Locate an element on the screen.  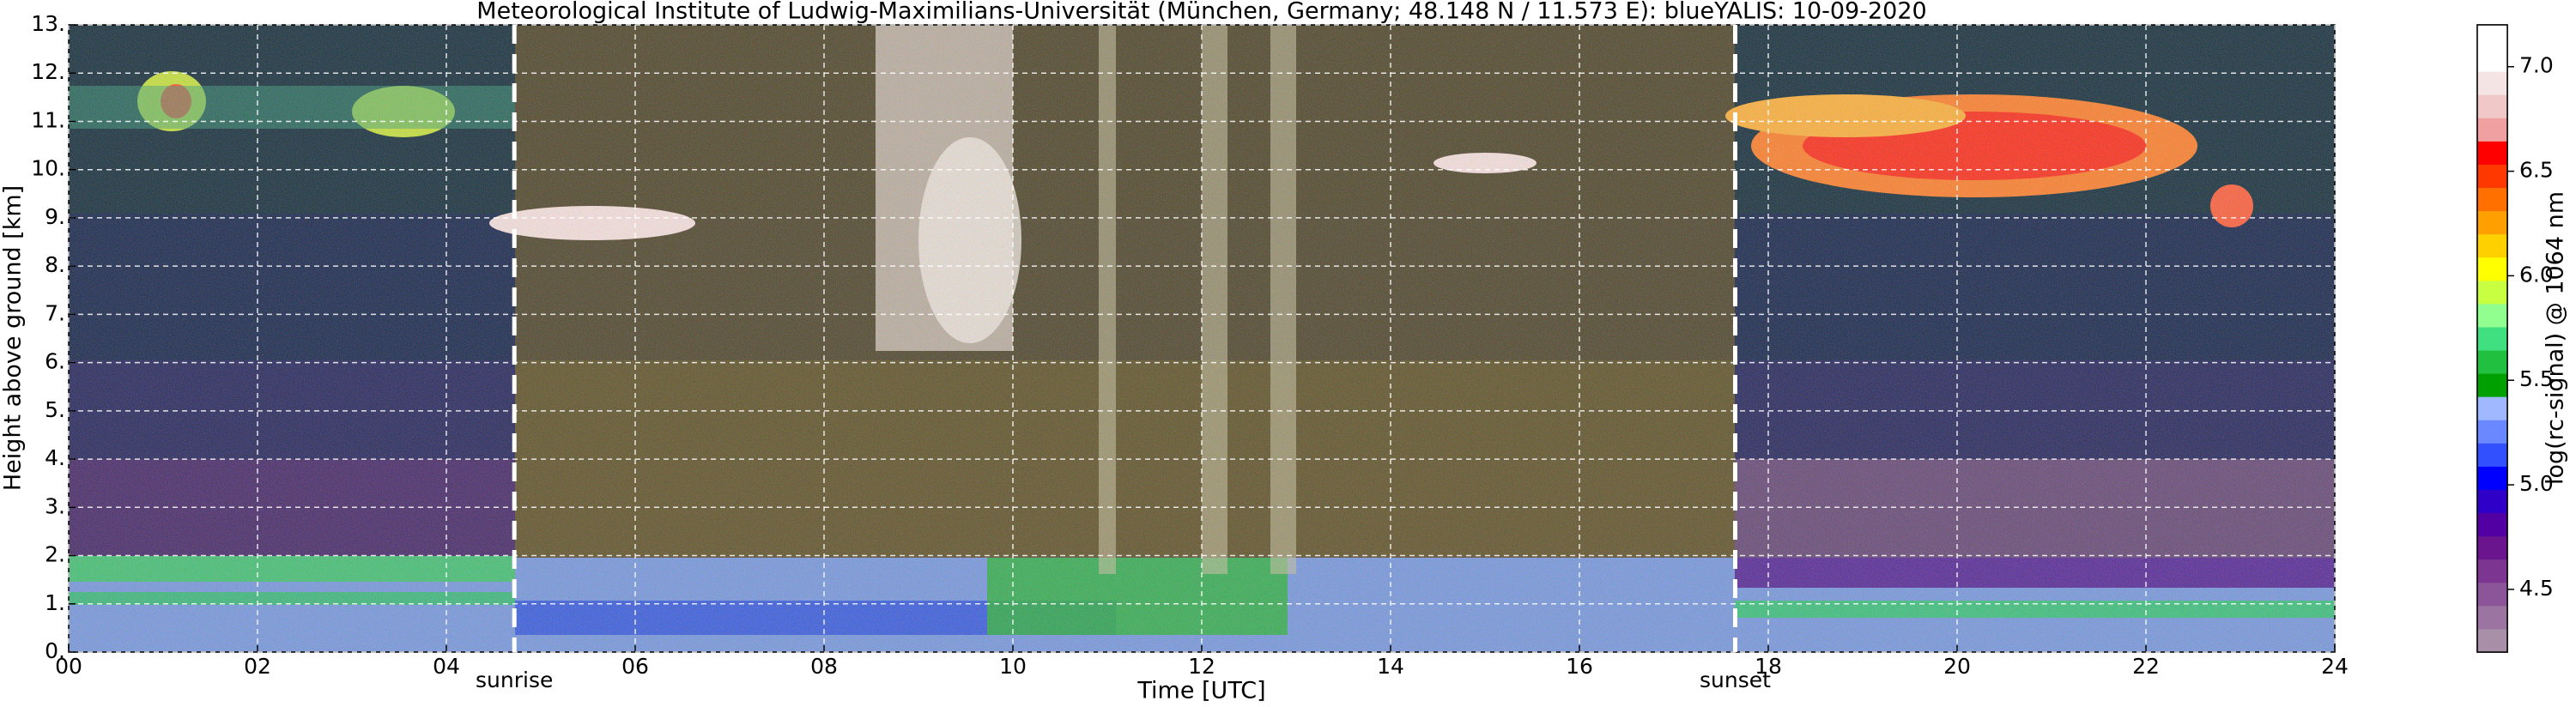
y-tick-label: 13. is located at coordinates (48, 24).